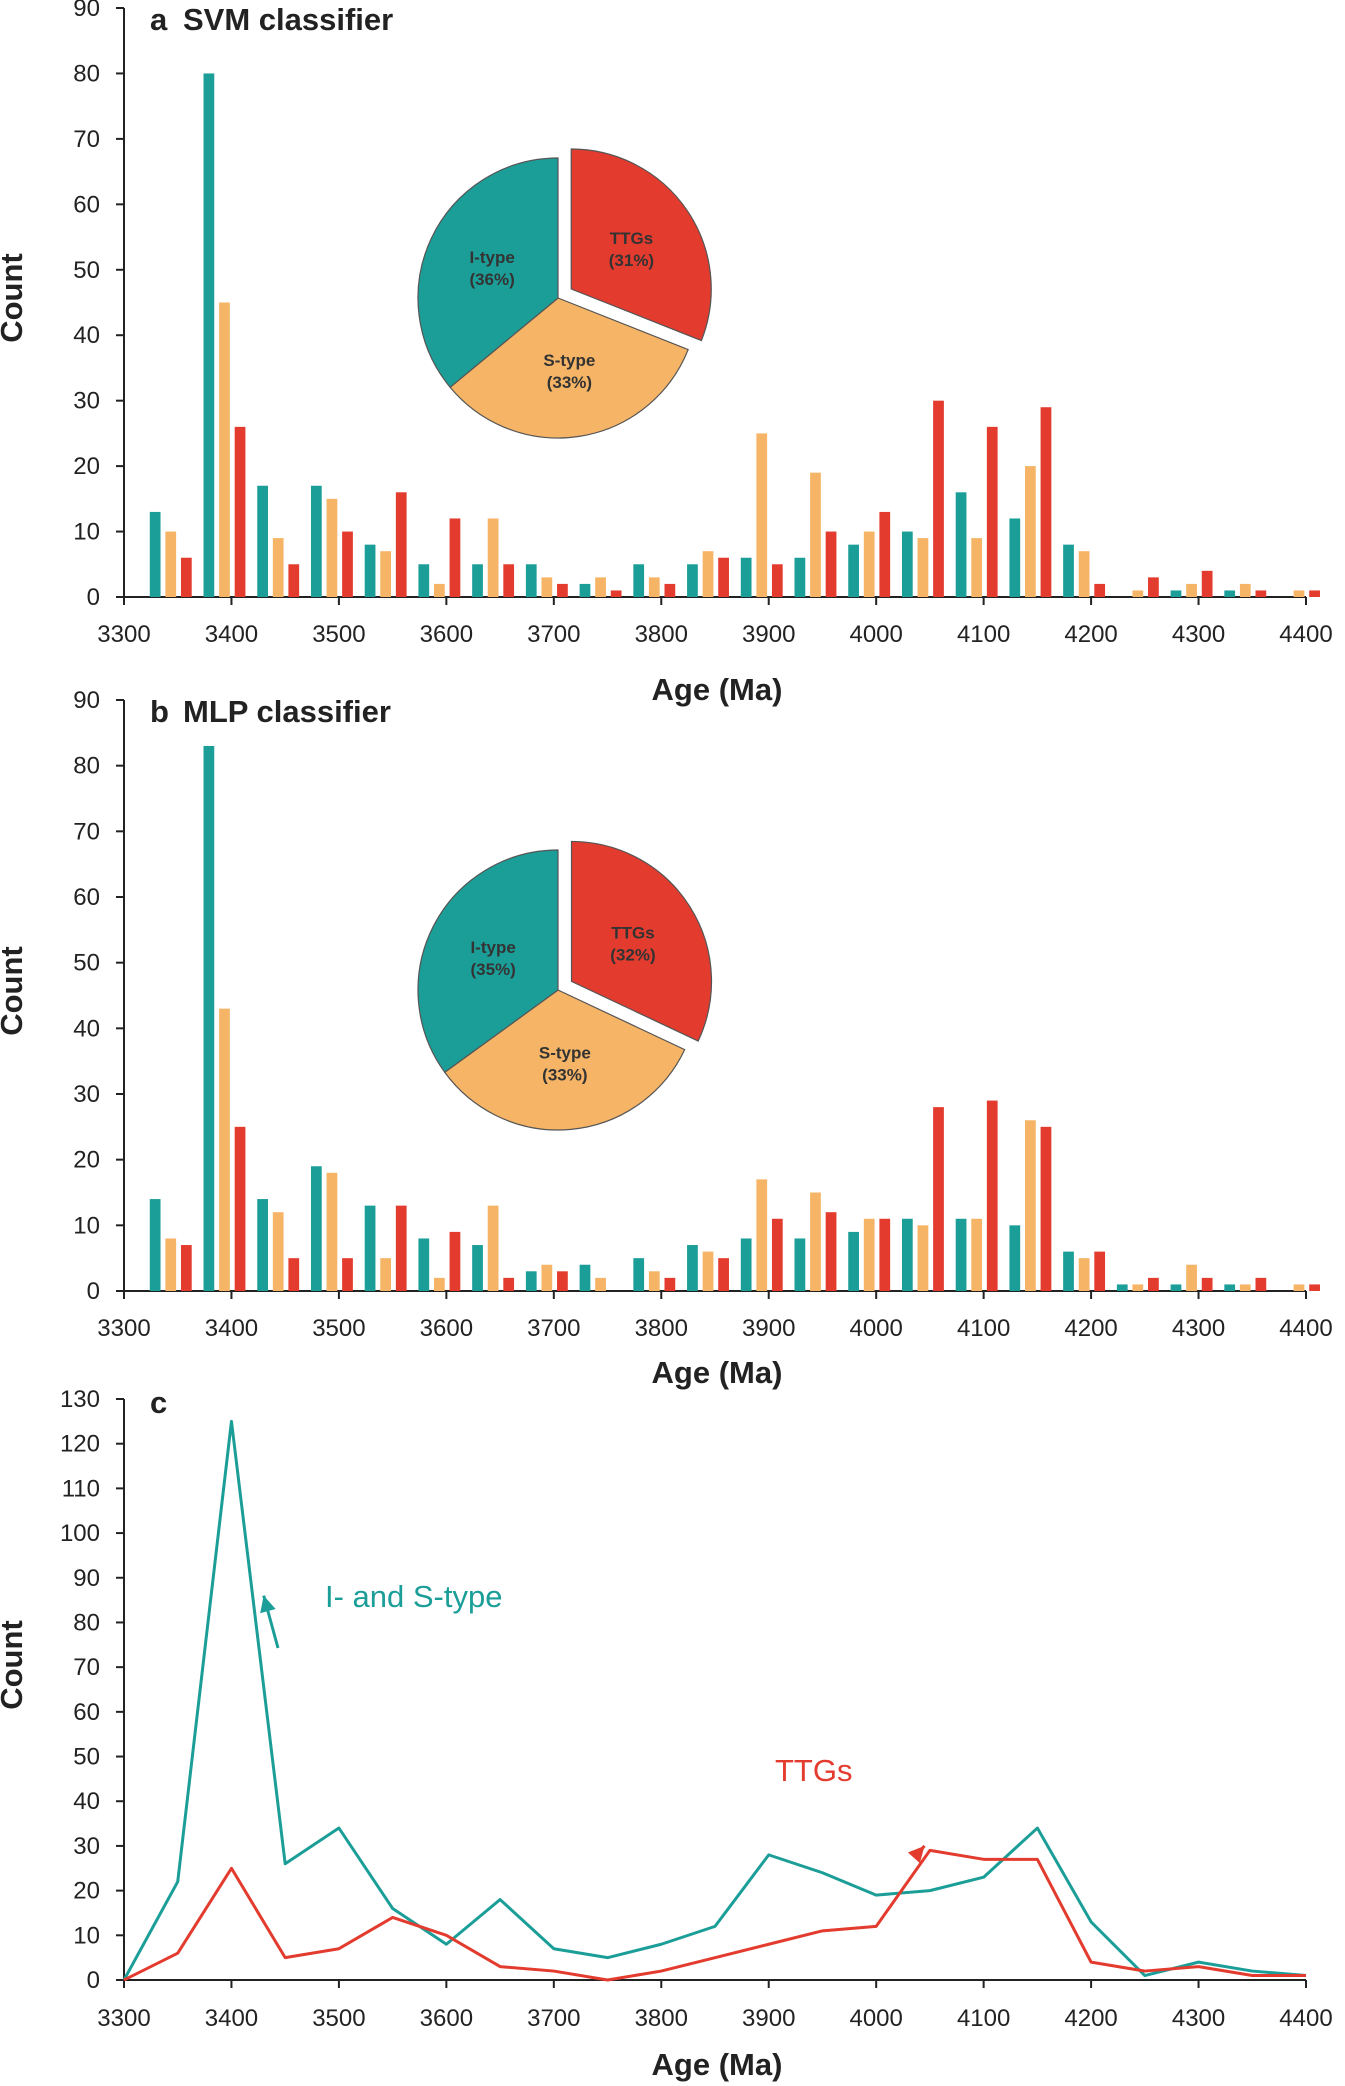  Describe the element at coordinates (80, 1533) in the screenshot. I see `y-tick-label: 100` at that location.